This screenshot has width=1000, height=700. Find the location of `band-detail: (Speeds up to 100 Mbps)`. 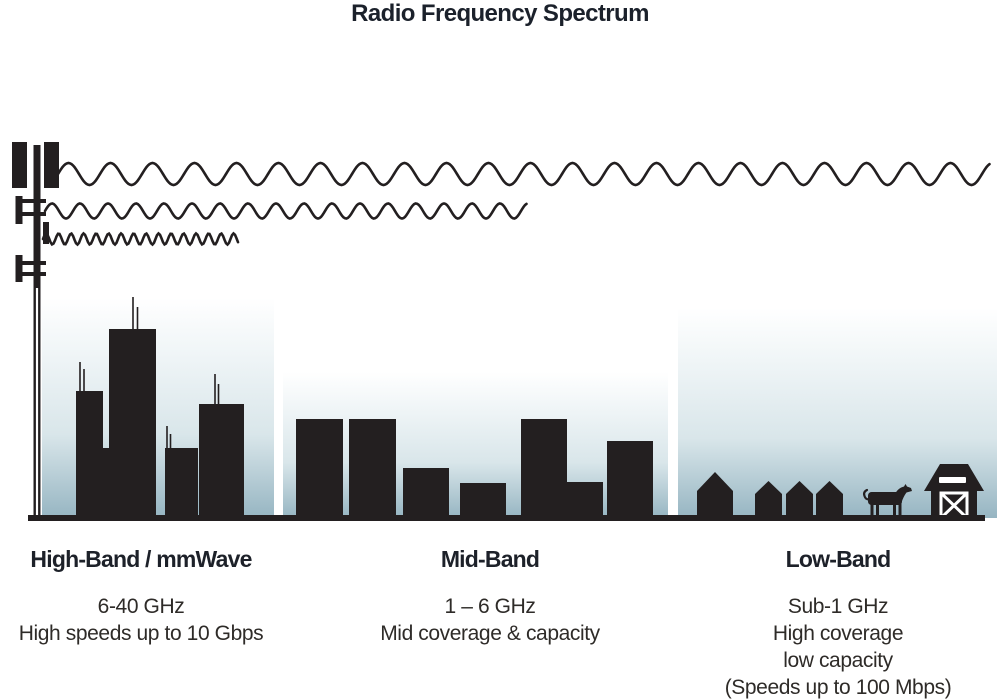

band-detail: (Speeds up to 100 Mbps) is located at coordinates (838, 687).